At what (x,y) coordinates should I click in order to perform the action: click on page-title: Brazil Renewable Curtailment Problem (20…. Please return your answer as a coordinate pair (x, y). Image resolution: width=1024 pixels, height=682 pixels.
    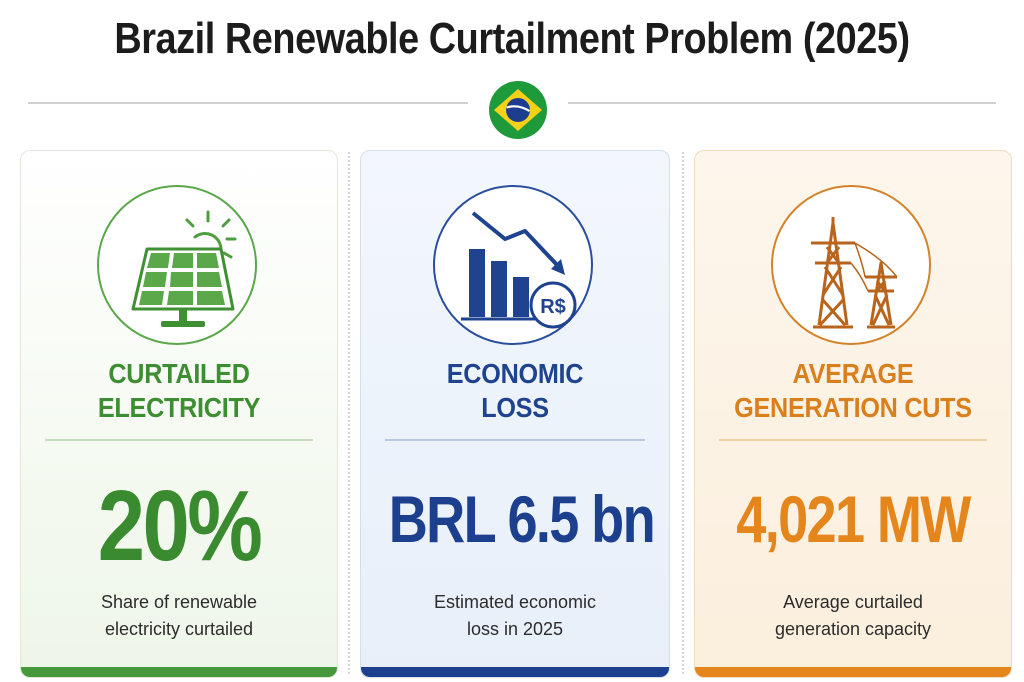
    Looking at the image, I should click on (512, 38).